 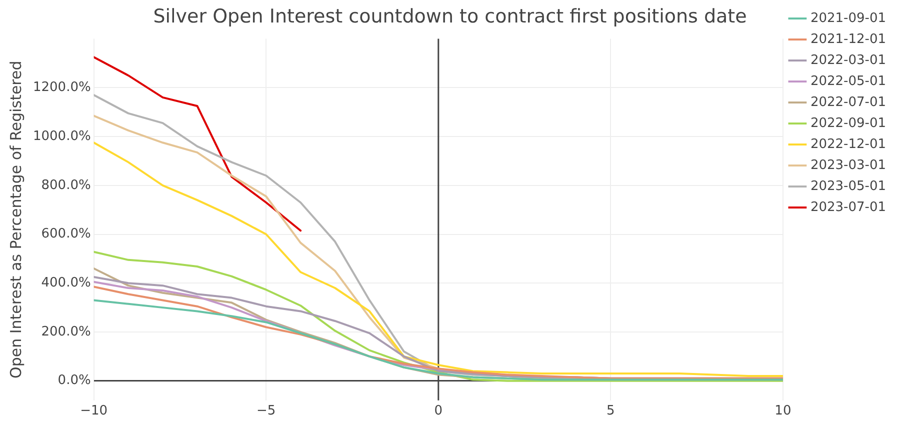 What do you see at coordinates (783, 411) in the screenshot?
I see `x-tick-label: 10` at bounding box center [783, 411].